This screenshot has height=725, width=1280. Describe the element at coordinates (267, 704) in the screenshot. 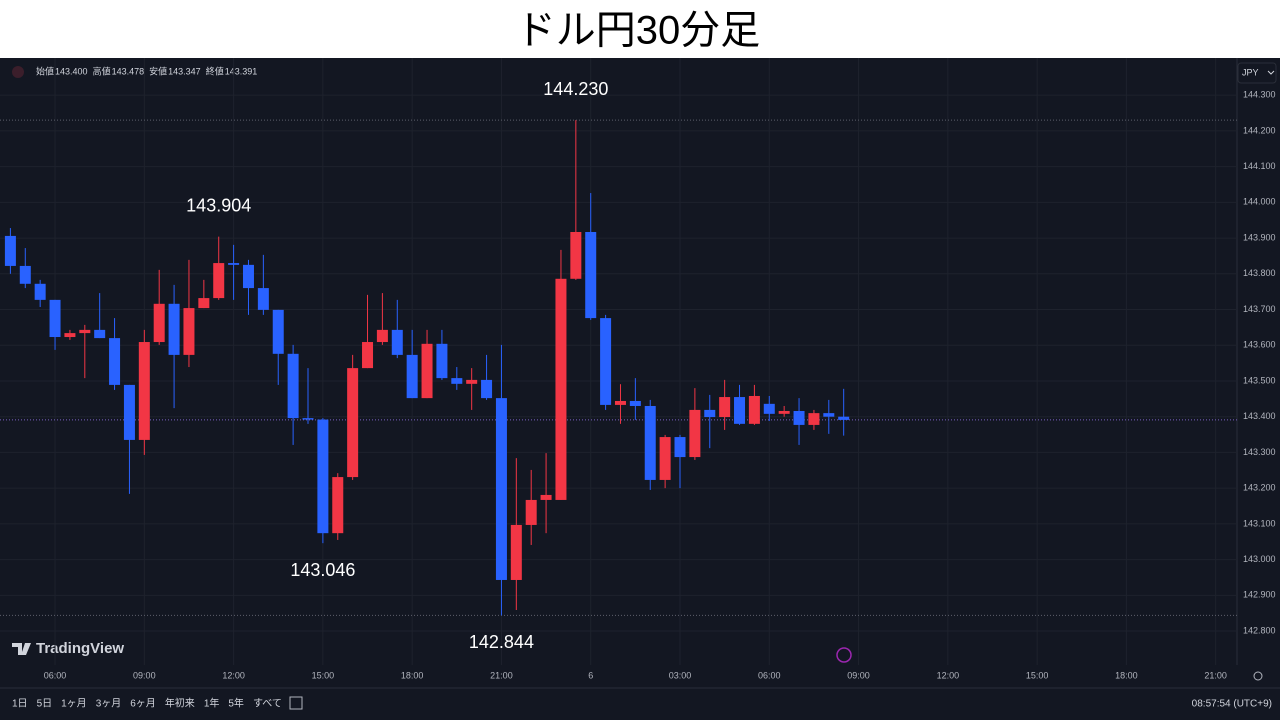

I see `range-button: すべて` at that location.